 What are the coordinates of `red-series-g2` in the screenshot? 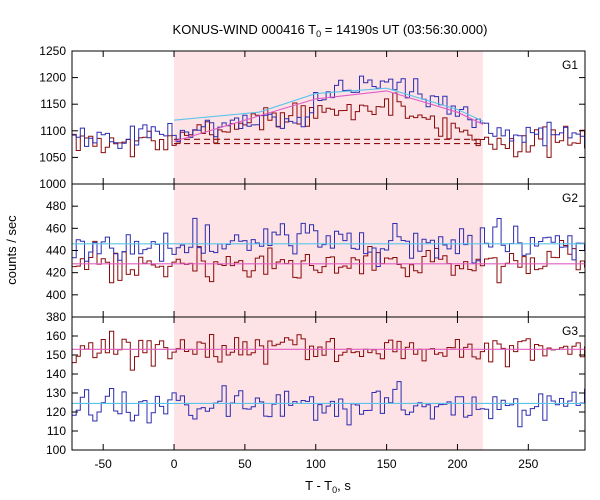 It's located at (328, 262).